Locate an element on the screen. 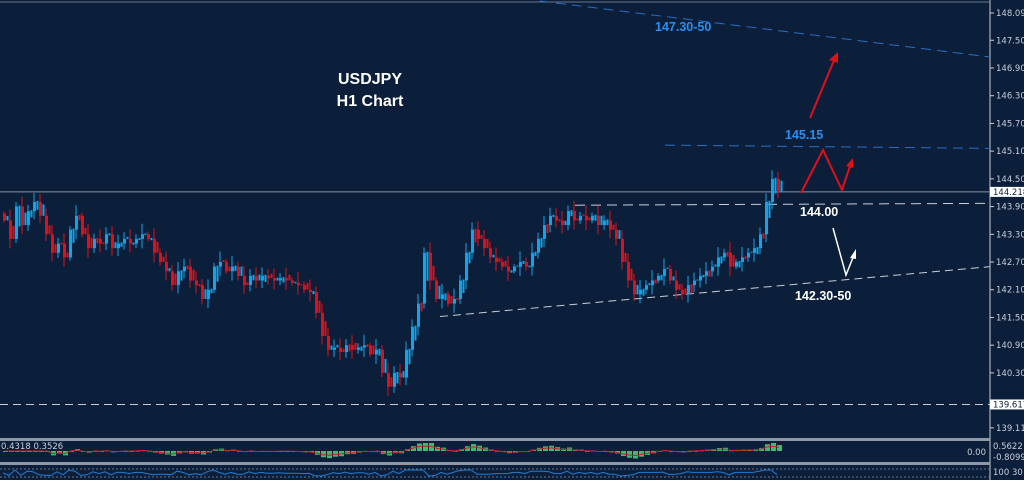 The image size is (1024, 480). support-144-line is located at coordinates (782, 204).